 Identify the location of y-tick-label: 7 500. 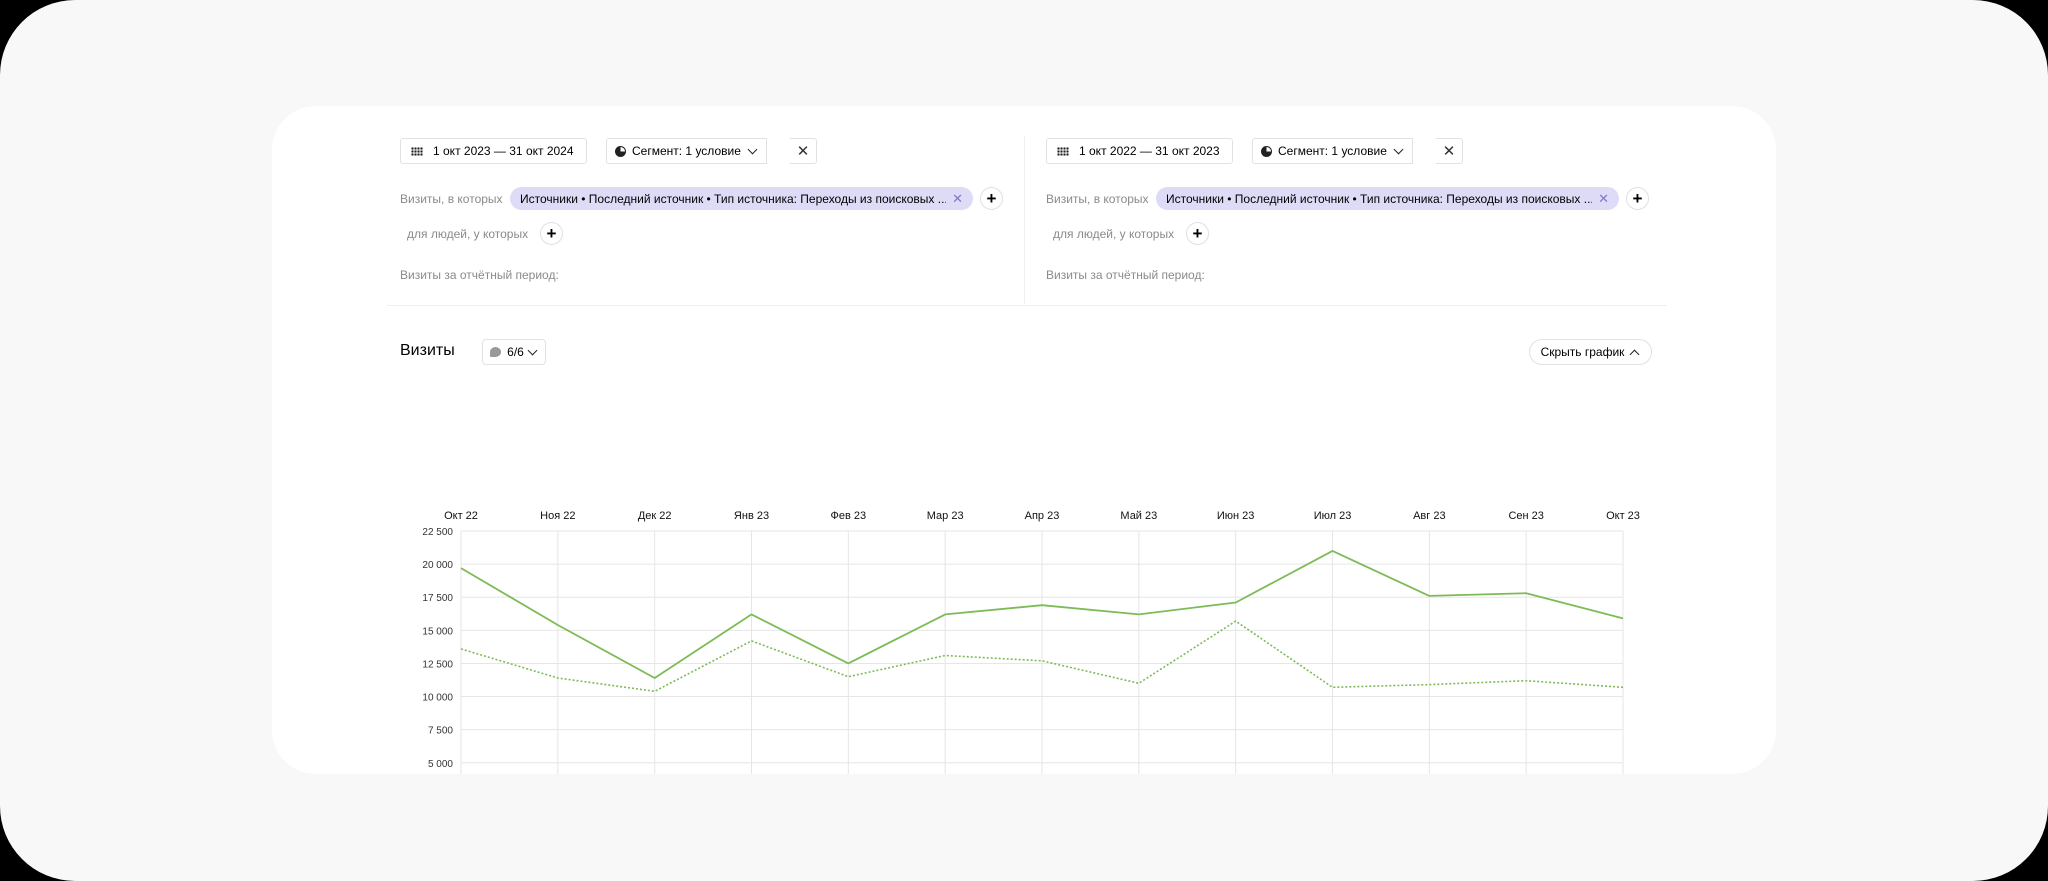
(440, 731).